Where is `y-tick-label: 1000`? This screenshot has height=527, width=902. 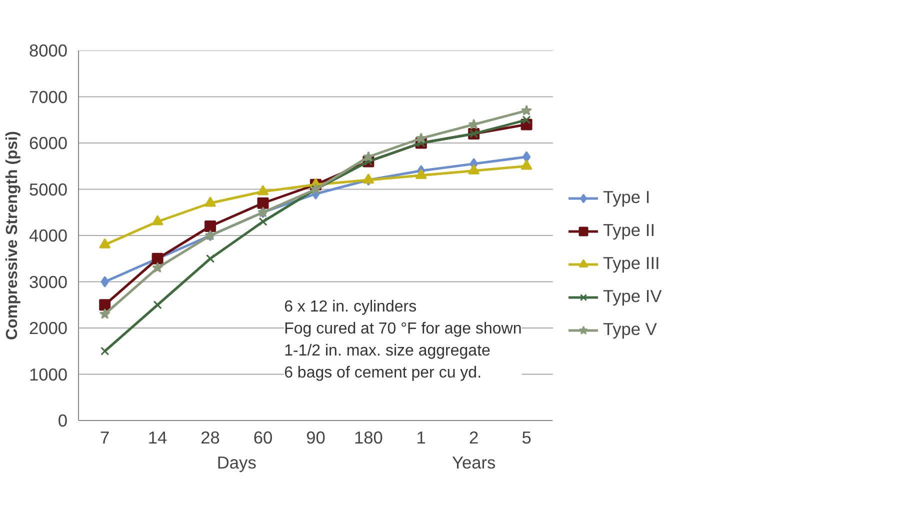
y-tick-label: 1000 is located at coordinates (48, 374).